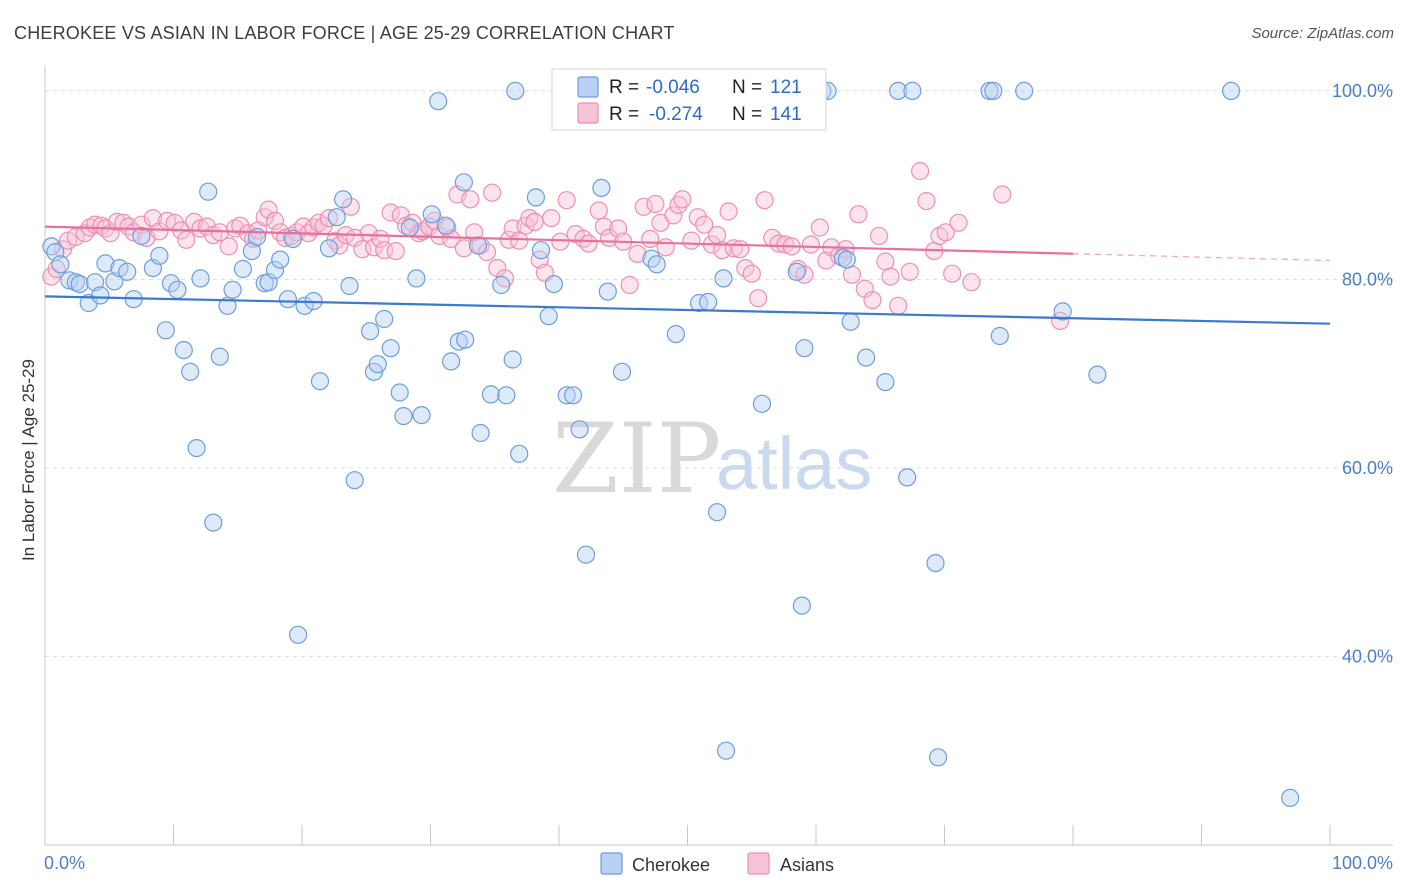 This screenshot has height=892, width=1406. Describe the element at coordinates (794, 463) in the screenshot. I see `watermark-atlas: atlas` at that location.